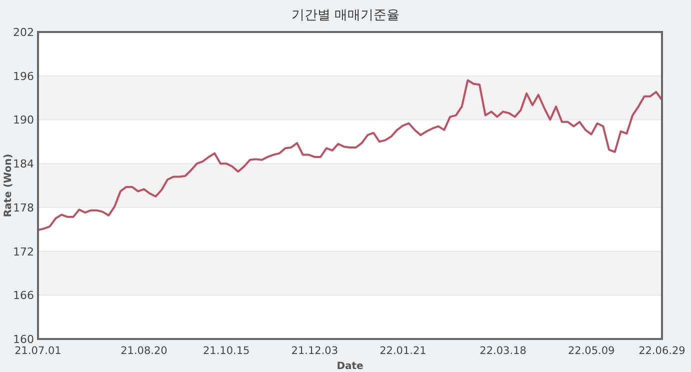 Image resolution: width=691 pixels, height=372 pixels. What do you see at coordinates (23, 32) in the screenshot?
I see `y-tick-label: 202` at bounding box center [23, 32].